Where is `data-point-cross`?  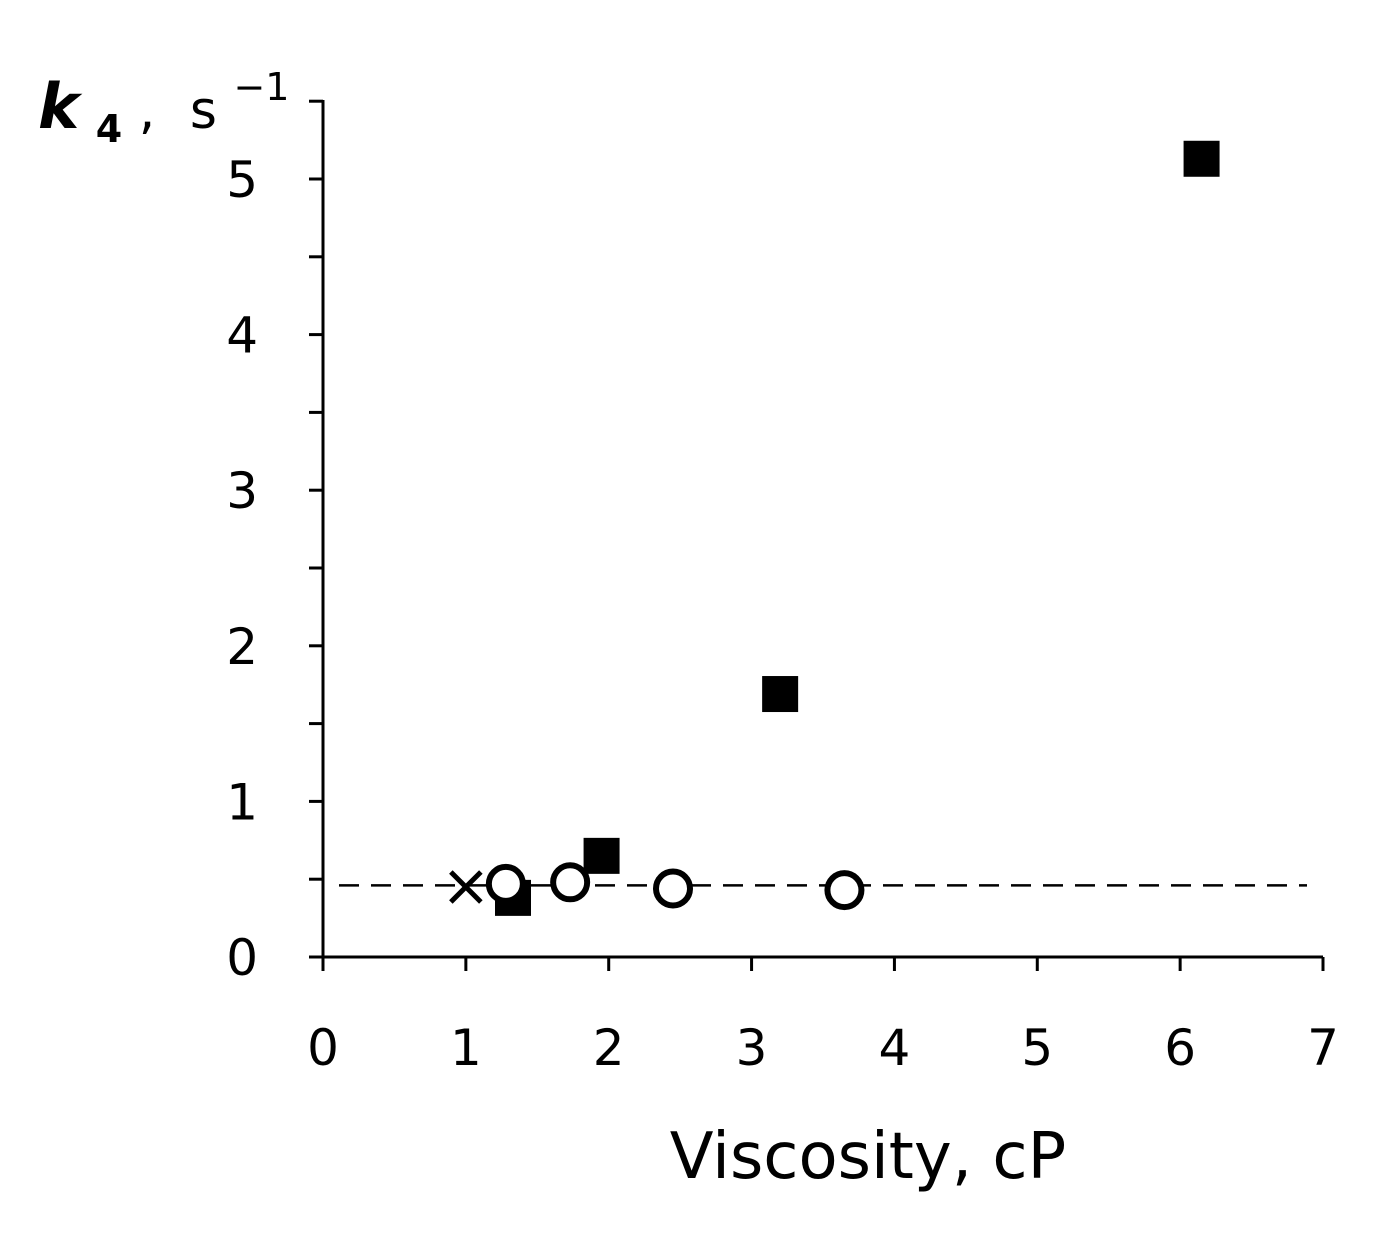 data-point-cross is located at coordinates (466, 887).